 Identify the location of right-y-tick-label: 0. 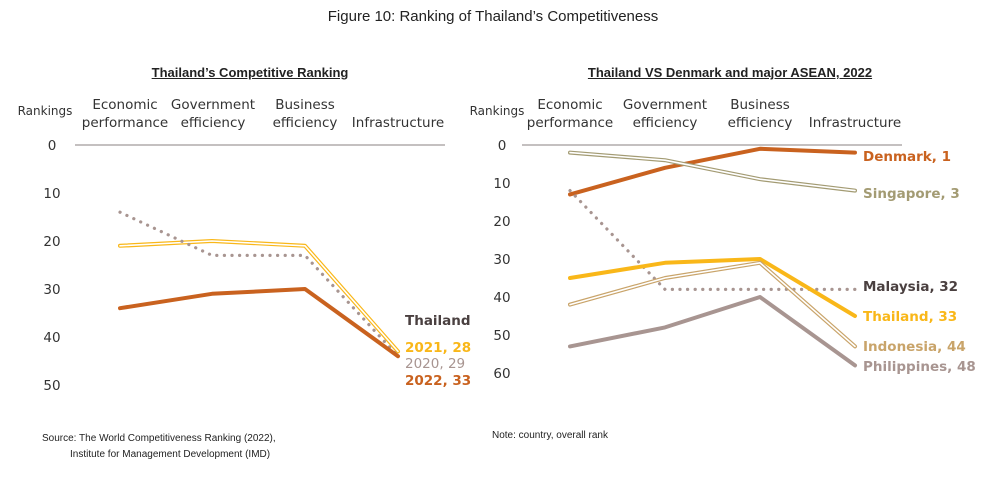
(502, 146).